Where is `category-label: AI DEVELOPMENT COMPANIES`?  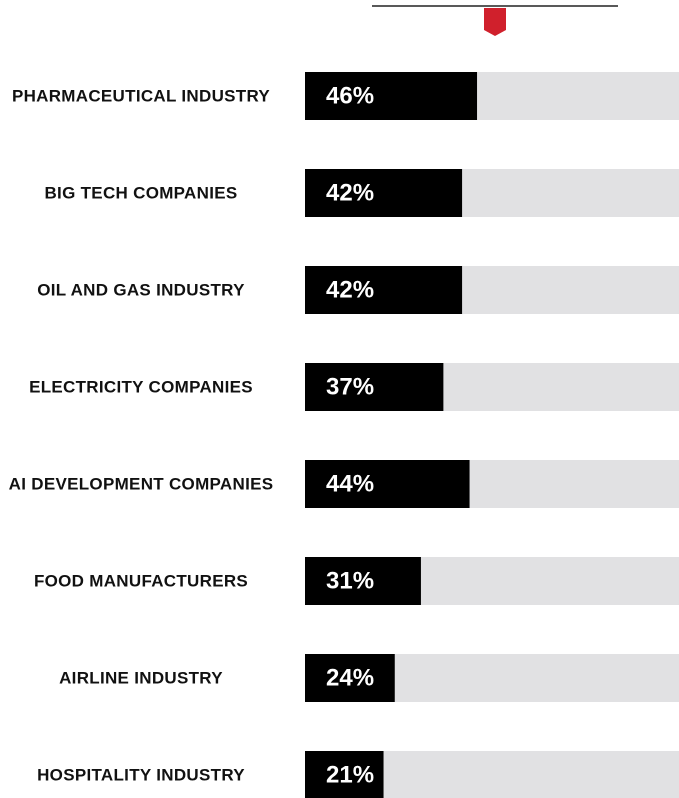 category-label: AI DEVELOPMENT COMPANIES is located at coordinates (141, 483).